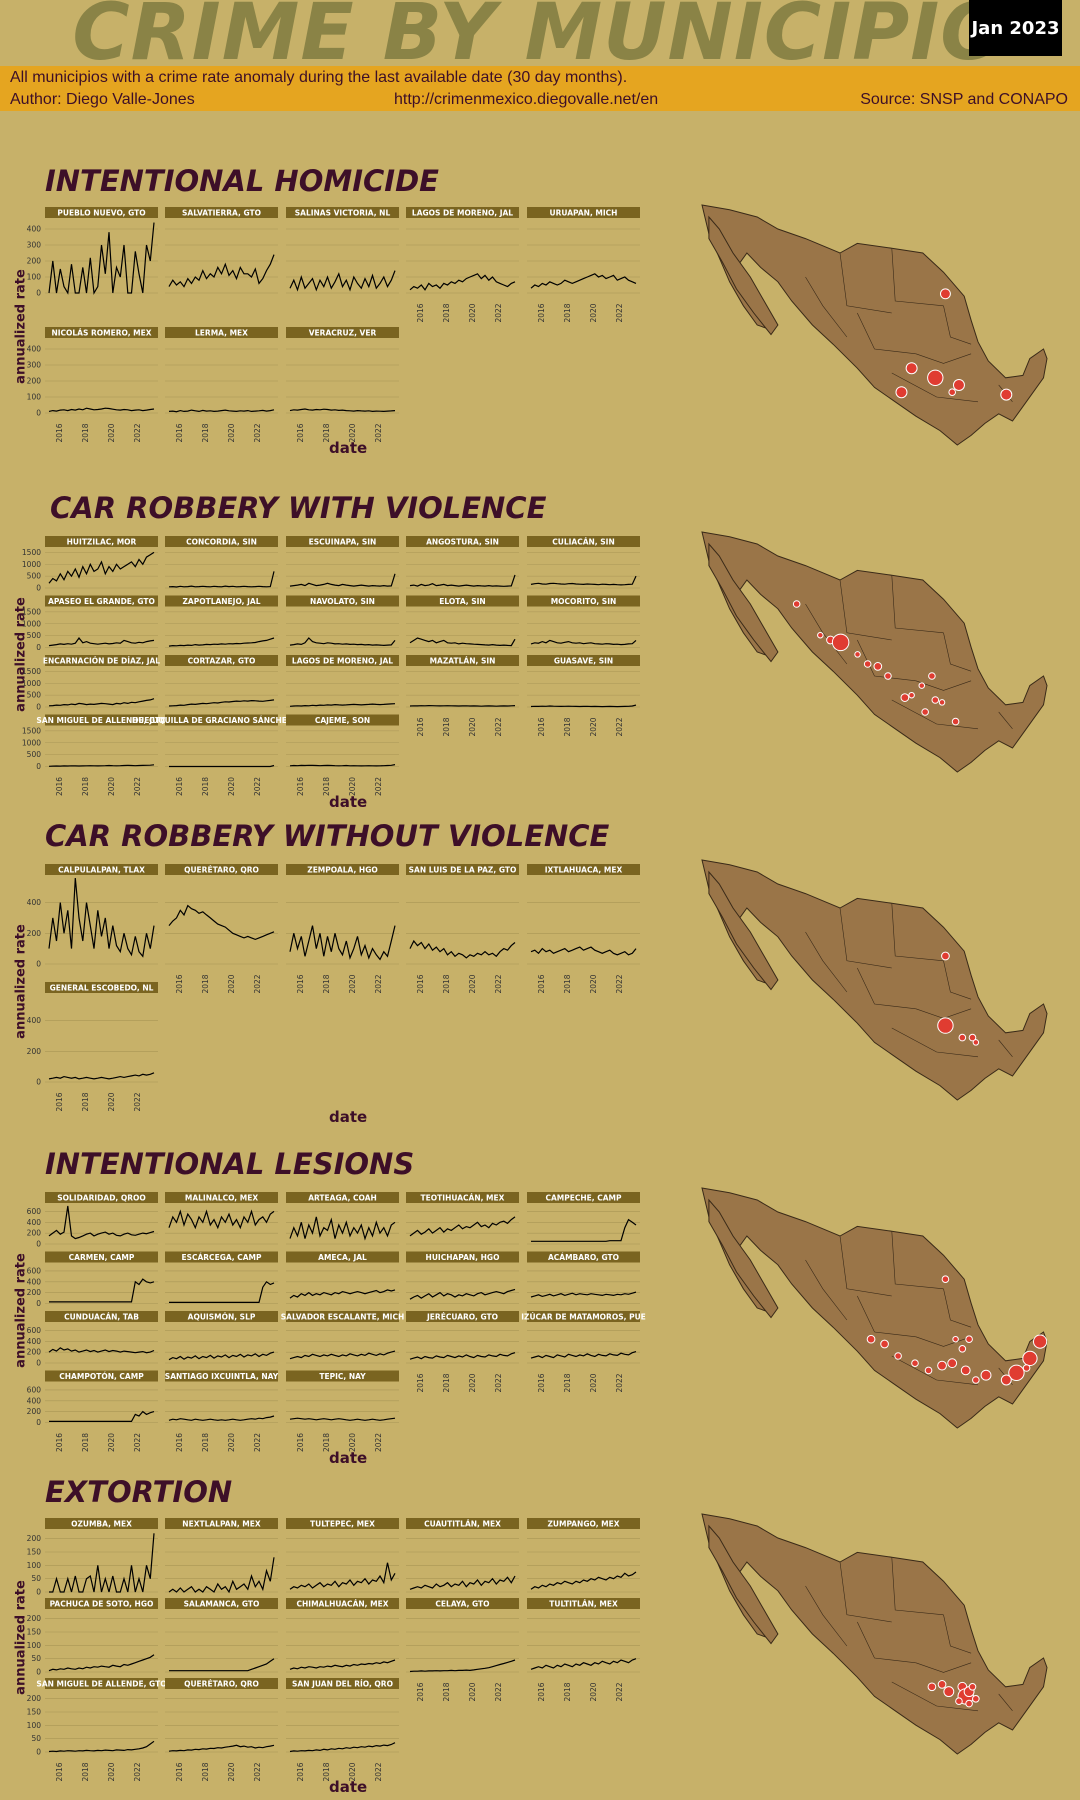 The height and width of the screenshot is (1800, 1080). What do you see at coordinates (462, 1555) in the screenshot?
I see `panel: CUAUTITLÁN, MEX` at bounding box center [462, 1555].